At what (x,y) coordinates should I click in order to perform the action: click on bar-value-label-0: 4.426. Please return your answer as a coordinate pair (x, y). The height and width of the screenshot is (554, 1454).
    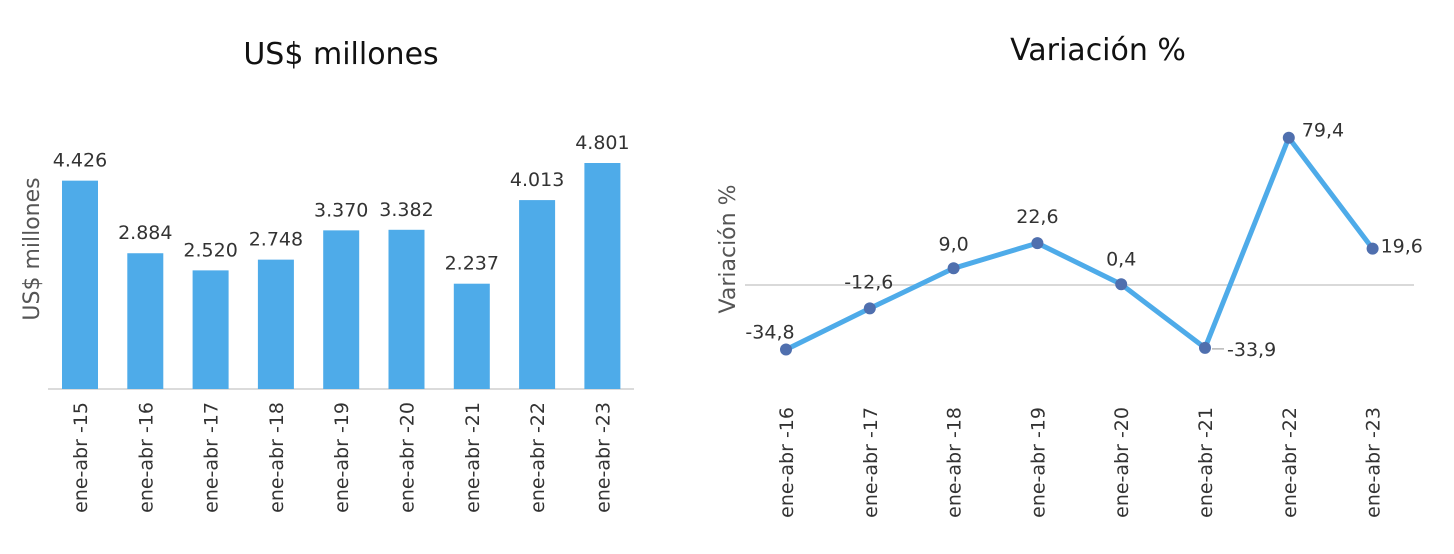
    Looking at the image, I should click on (80, 161).